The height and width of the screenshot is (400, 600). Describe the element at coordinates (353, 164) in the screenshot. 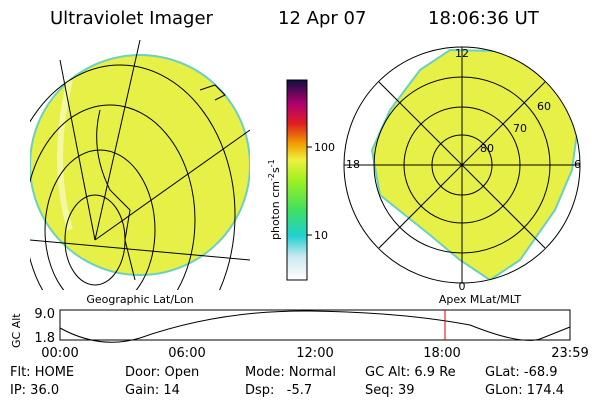

I see `mlt-label: 18` at that location.